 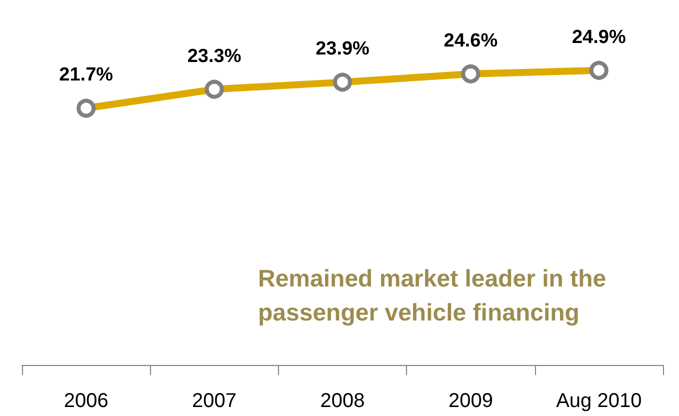 I want to click on text: Remained market leader in the passenger vehicle financing, so click(x=435, y=296).